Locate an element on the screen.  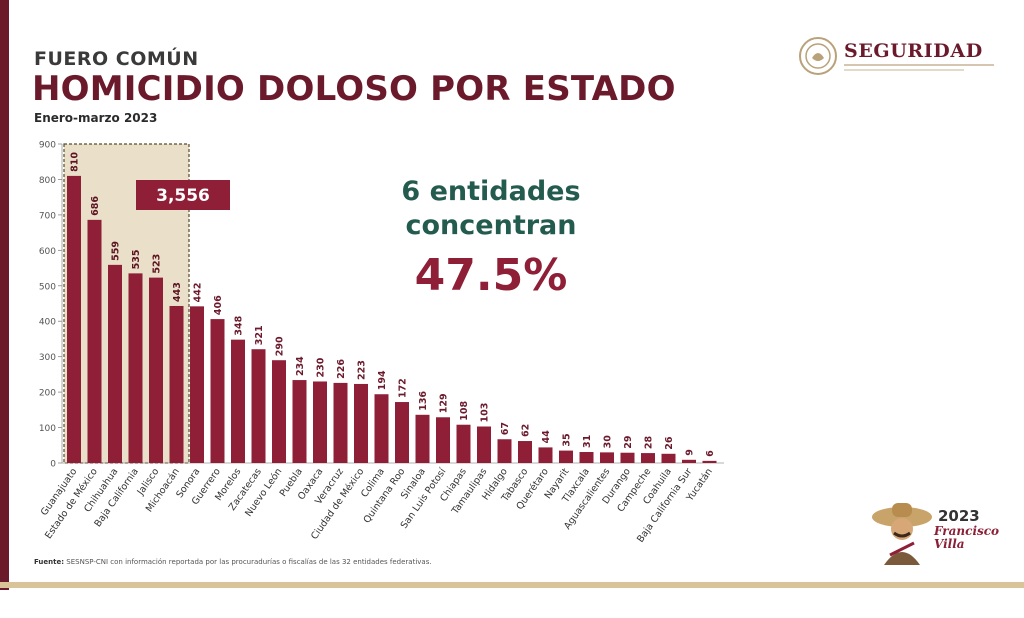
y-tick-label: 400 is located at coordinates (47, 323).